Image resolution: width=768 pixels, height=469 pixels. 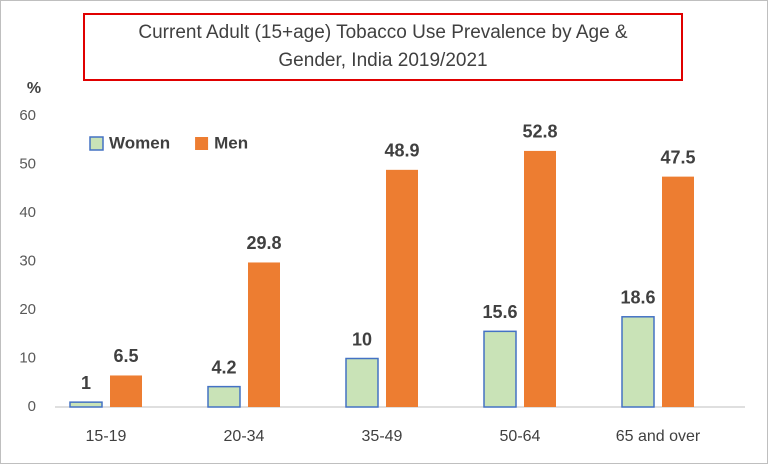 I want to click on y-tick-label: 60, so click(x=27, y=115).